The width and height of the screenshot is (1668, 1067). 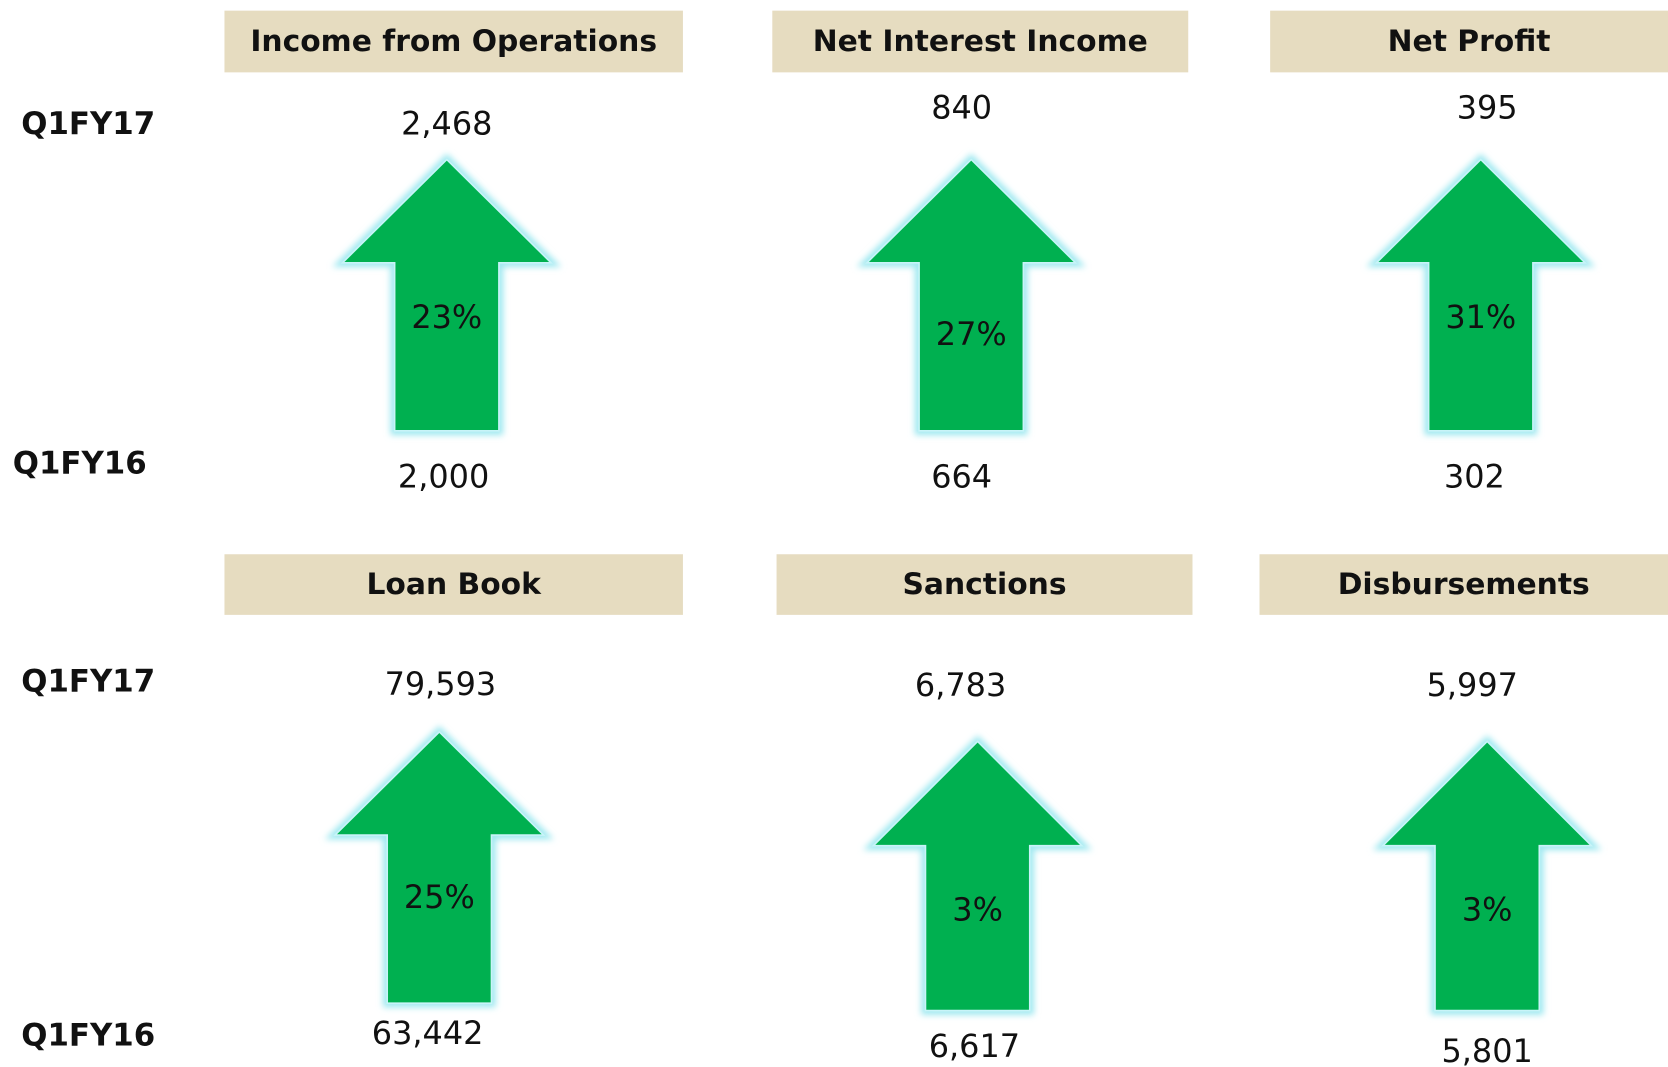 I want to click on metric-panel: Net Profit 395 302 31%, so click(x=1469, y=253).